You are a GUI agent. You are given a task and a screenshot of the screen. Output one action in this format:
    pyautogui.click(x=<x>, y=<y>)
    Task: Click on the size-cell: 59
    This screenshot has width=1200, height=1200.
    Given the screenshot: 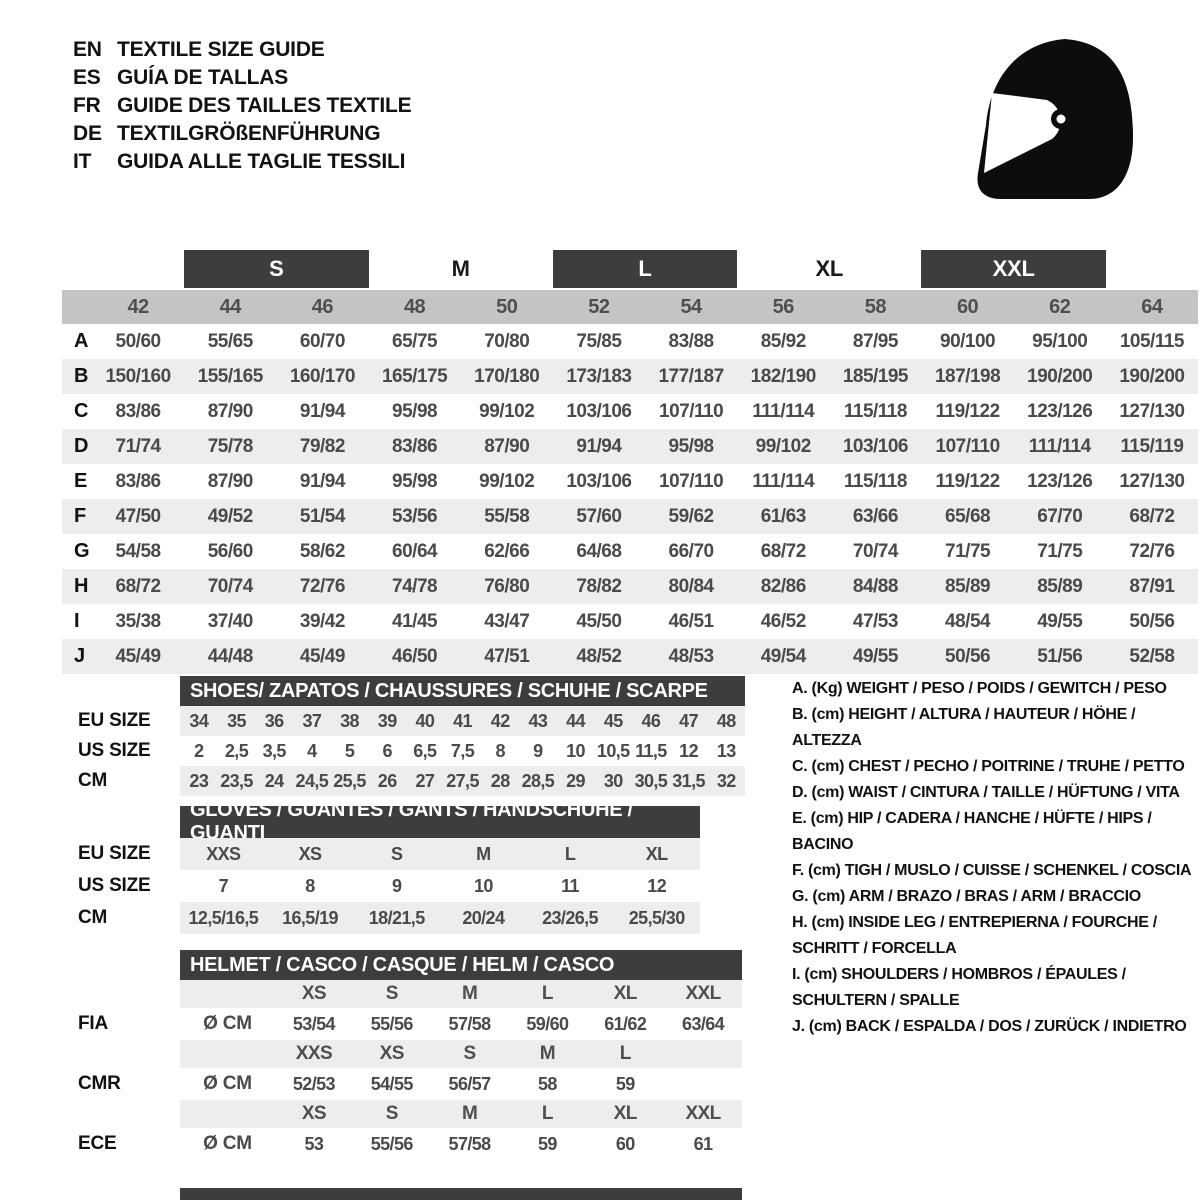 What is the action you would take?
    pyautogui.click(x=625, y=1083)
    